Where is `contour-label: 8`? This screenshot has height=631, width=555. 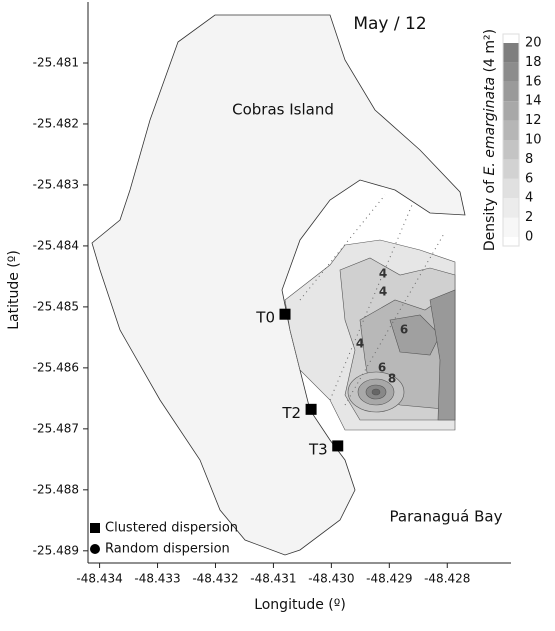 contour-label: 8 is located at coordinates (392, 379).